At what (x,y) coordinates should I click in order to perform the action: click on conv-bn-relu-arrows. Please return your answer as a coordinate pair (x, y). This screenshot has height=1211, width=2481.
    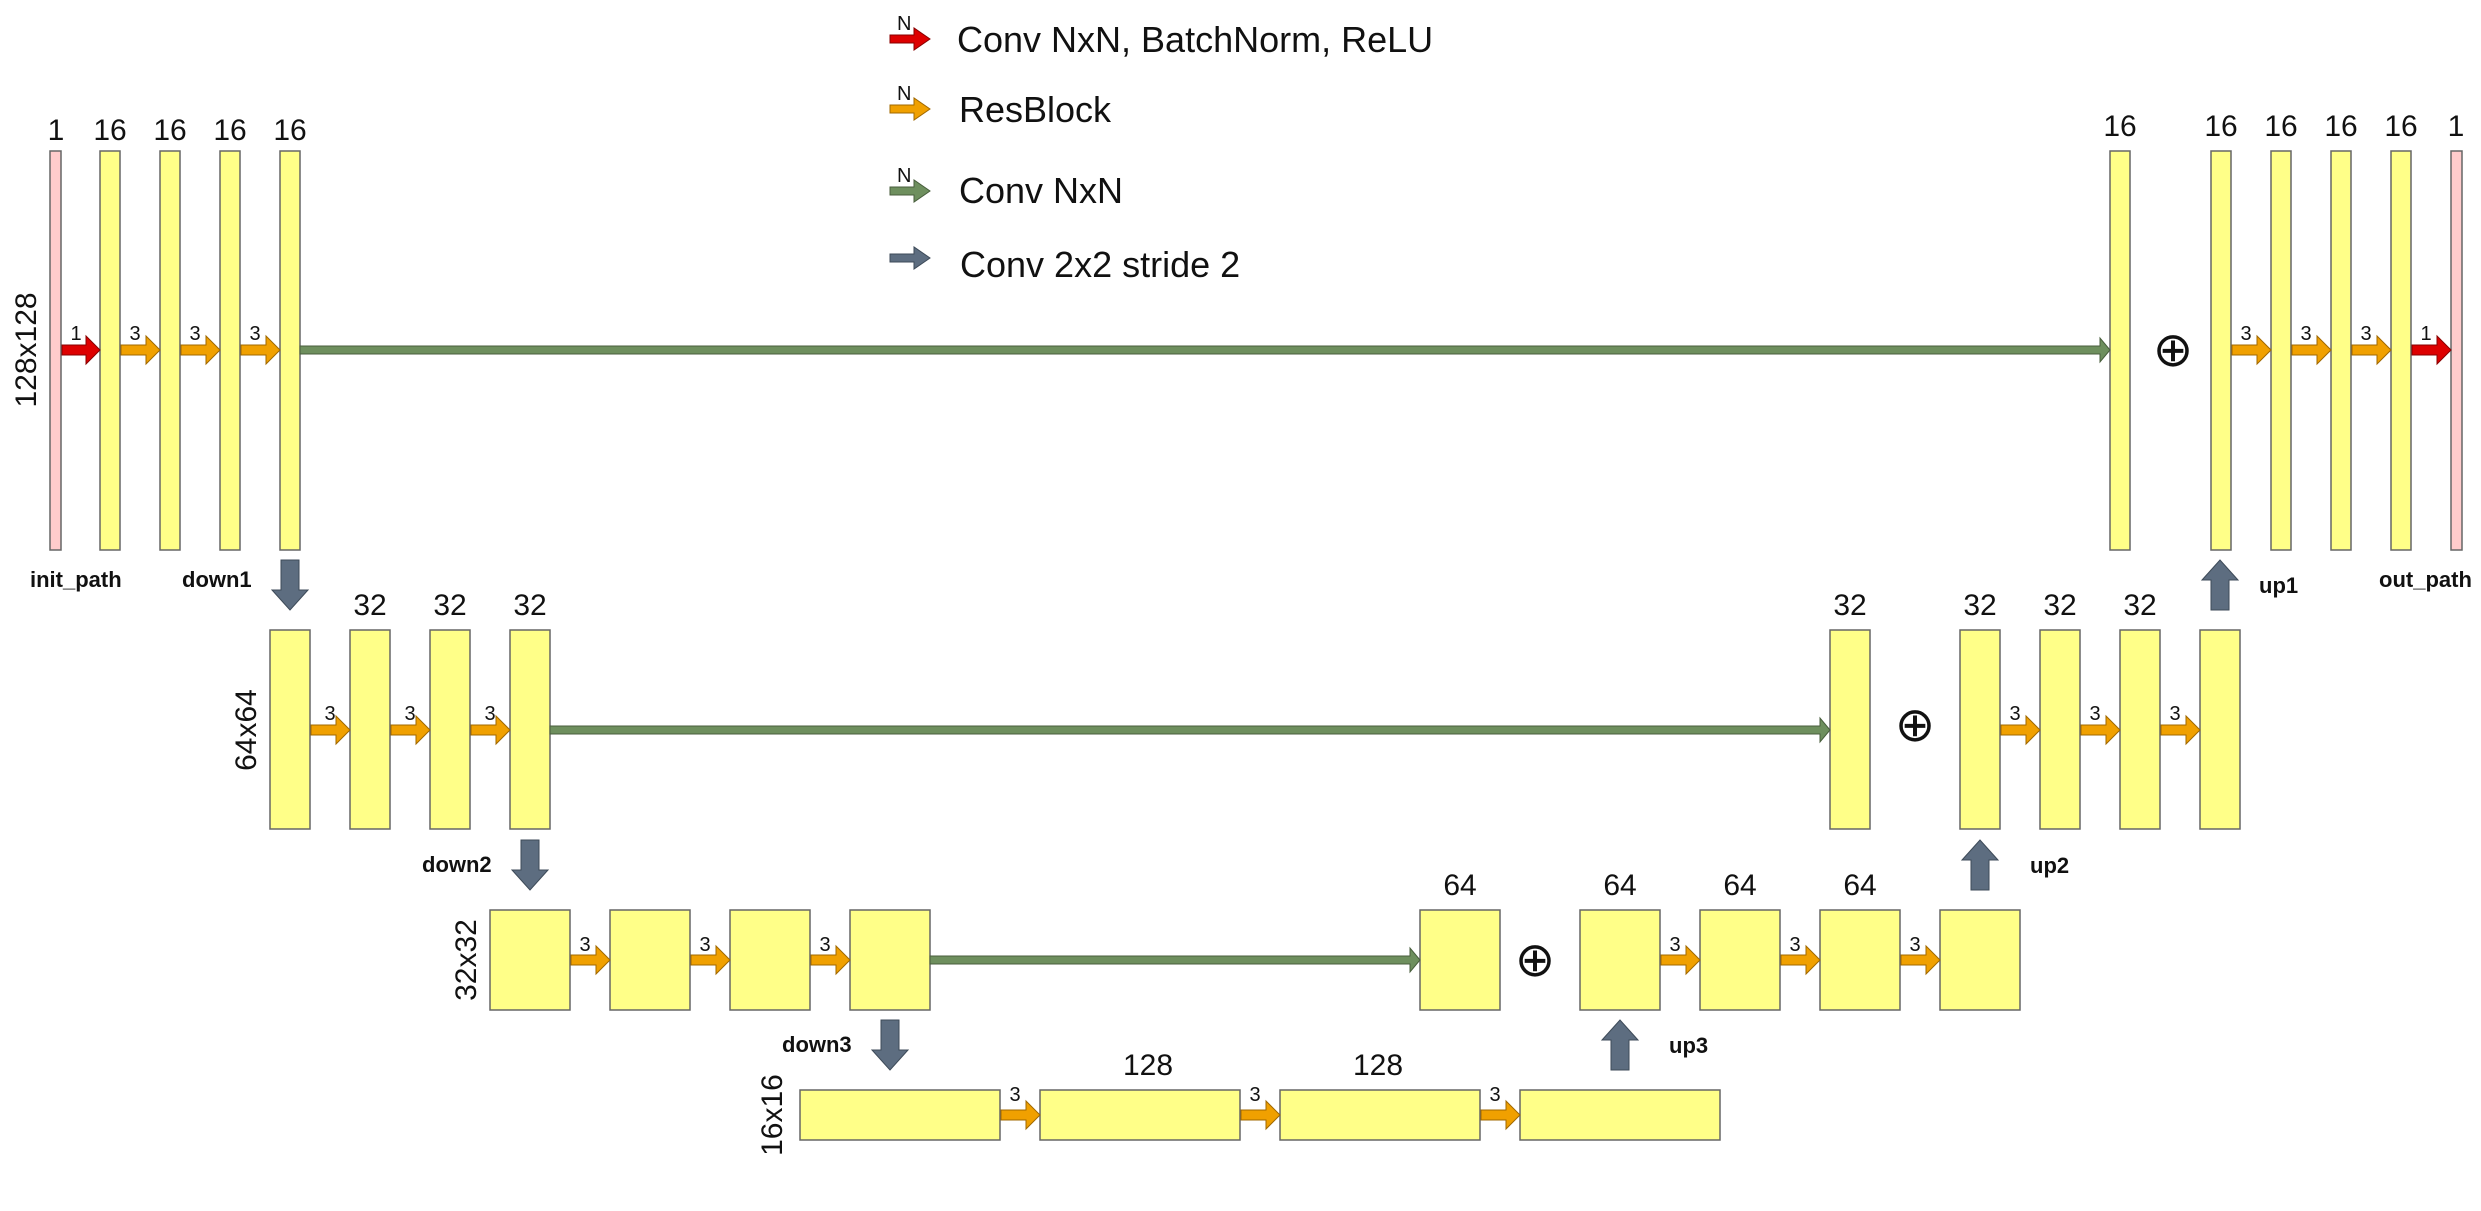
    Looking at the image, I should click on (1256, 350).